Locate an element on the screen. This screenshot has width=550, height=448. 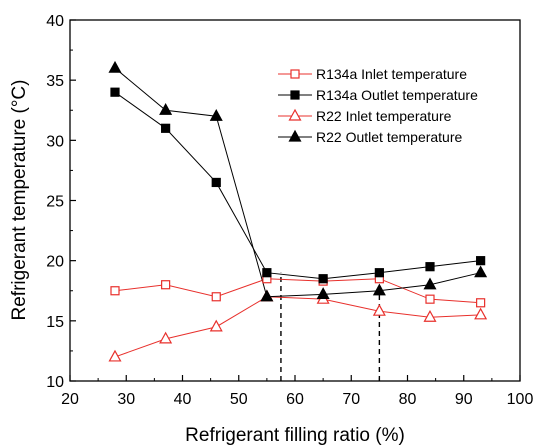
y-axis-ticks: 10 15 20 25 30 35 40 is located at coordinates (61, 202).